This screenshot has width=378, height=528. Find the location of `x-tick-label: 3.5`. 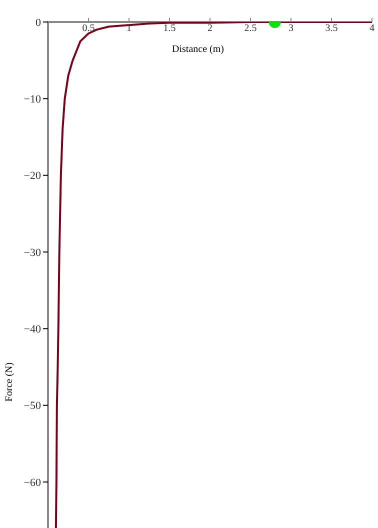

x-tick-label: 3.5 is located at coordinates (331, 28).